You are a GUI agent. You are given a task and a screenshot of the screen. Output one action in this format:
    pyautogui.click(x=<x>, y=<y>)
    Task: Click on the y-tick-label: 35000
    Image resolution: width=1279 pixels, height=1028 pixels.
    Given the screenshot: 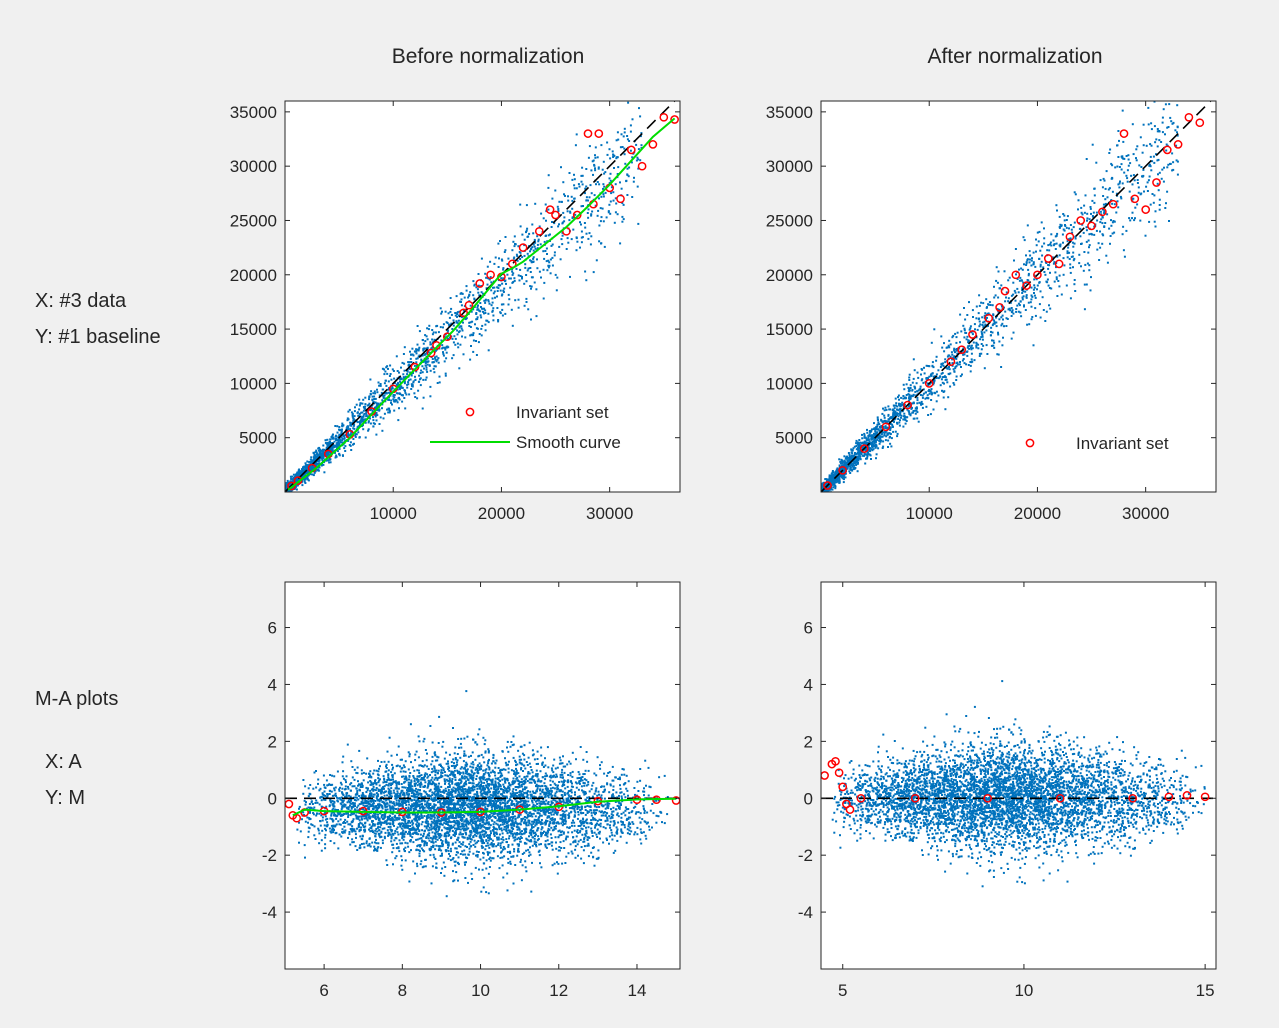 What is the action you would take?
    pyautogui.click(x=253, y=112)
    